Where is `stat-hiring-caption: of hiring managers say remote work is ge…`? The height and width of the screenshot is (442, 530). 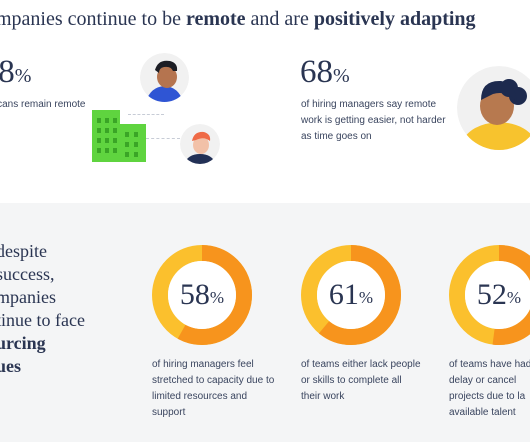
stat-hiring-caption: of hiring managers say remote work is ge… is located at coordinates (373, 120).